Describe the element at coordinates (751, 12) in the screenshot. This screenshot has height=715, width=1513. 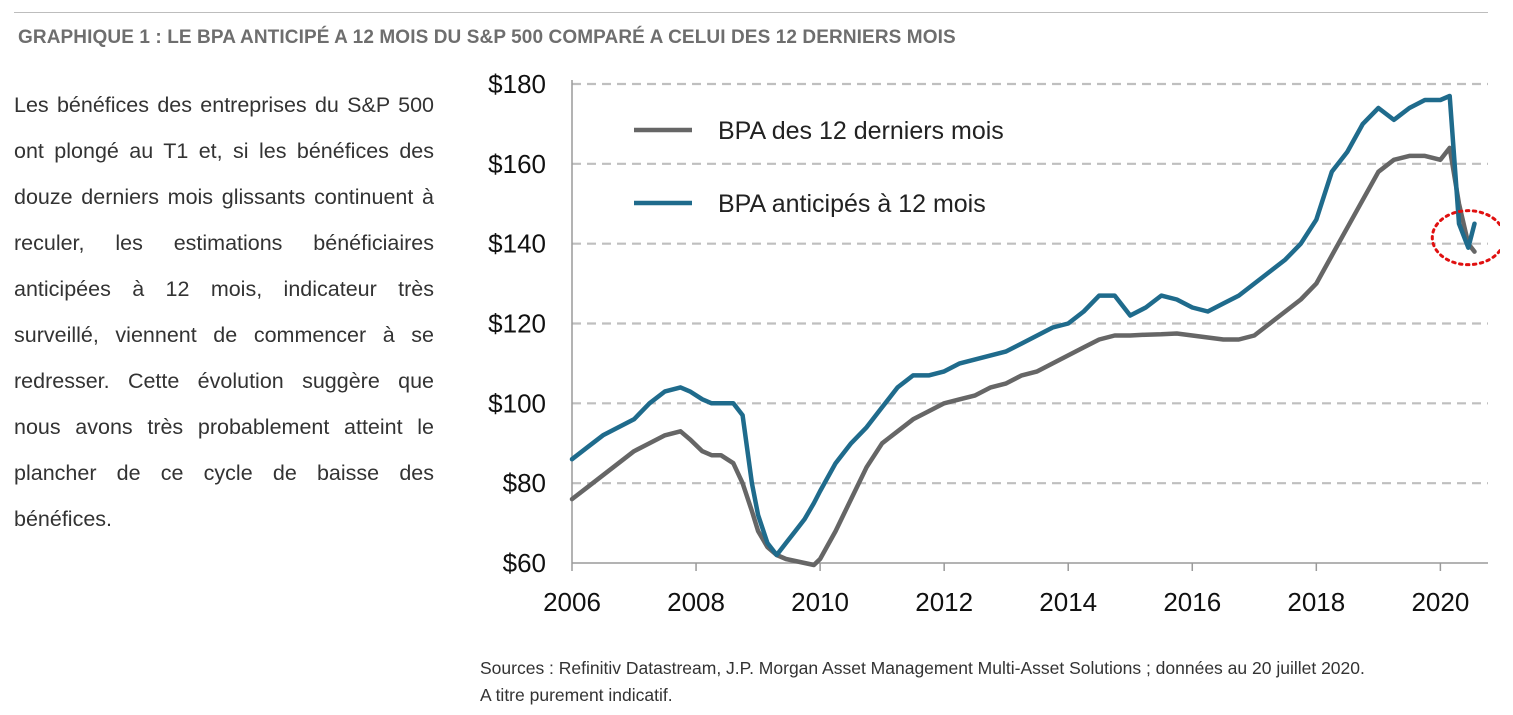
I see `top-rule` at that location.